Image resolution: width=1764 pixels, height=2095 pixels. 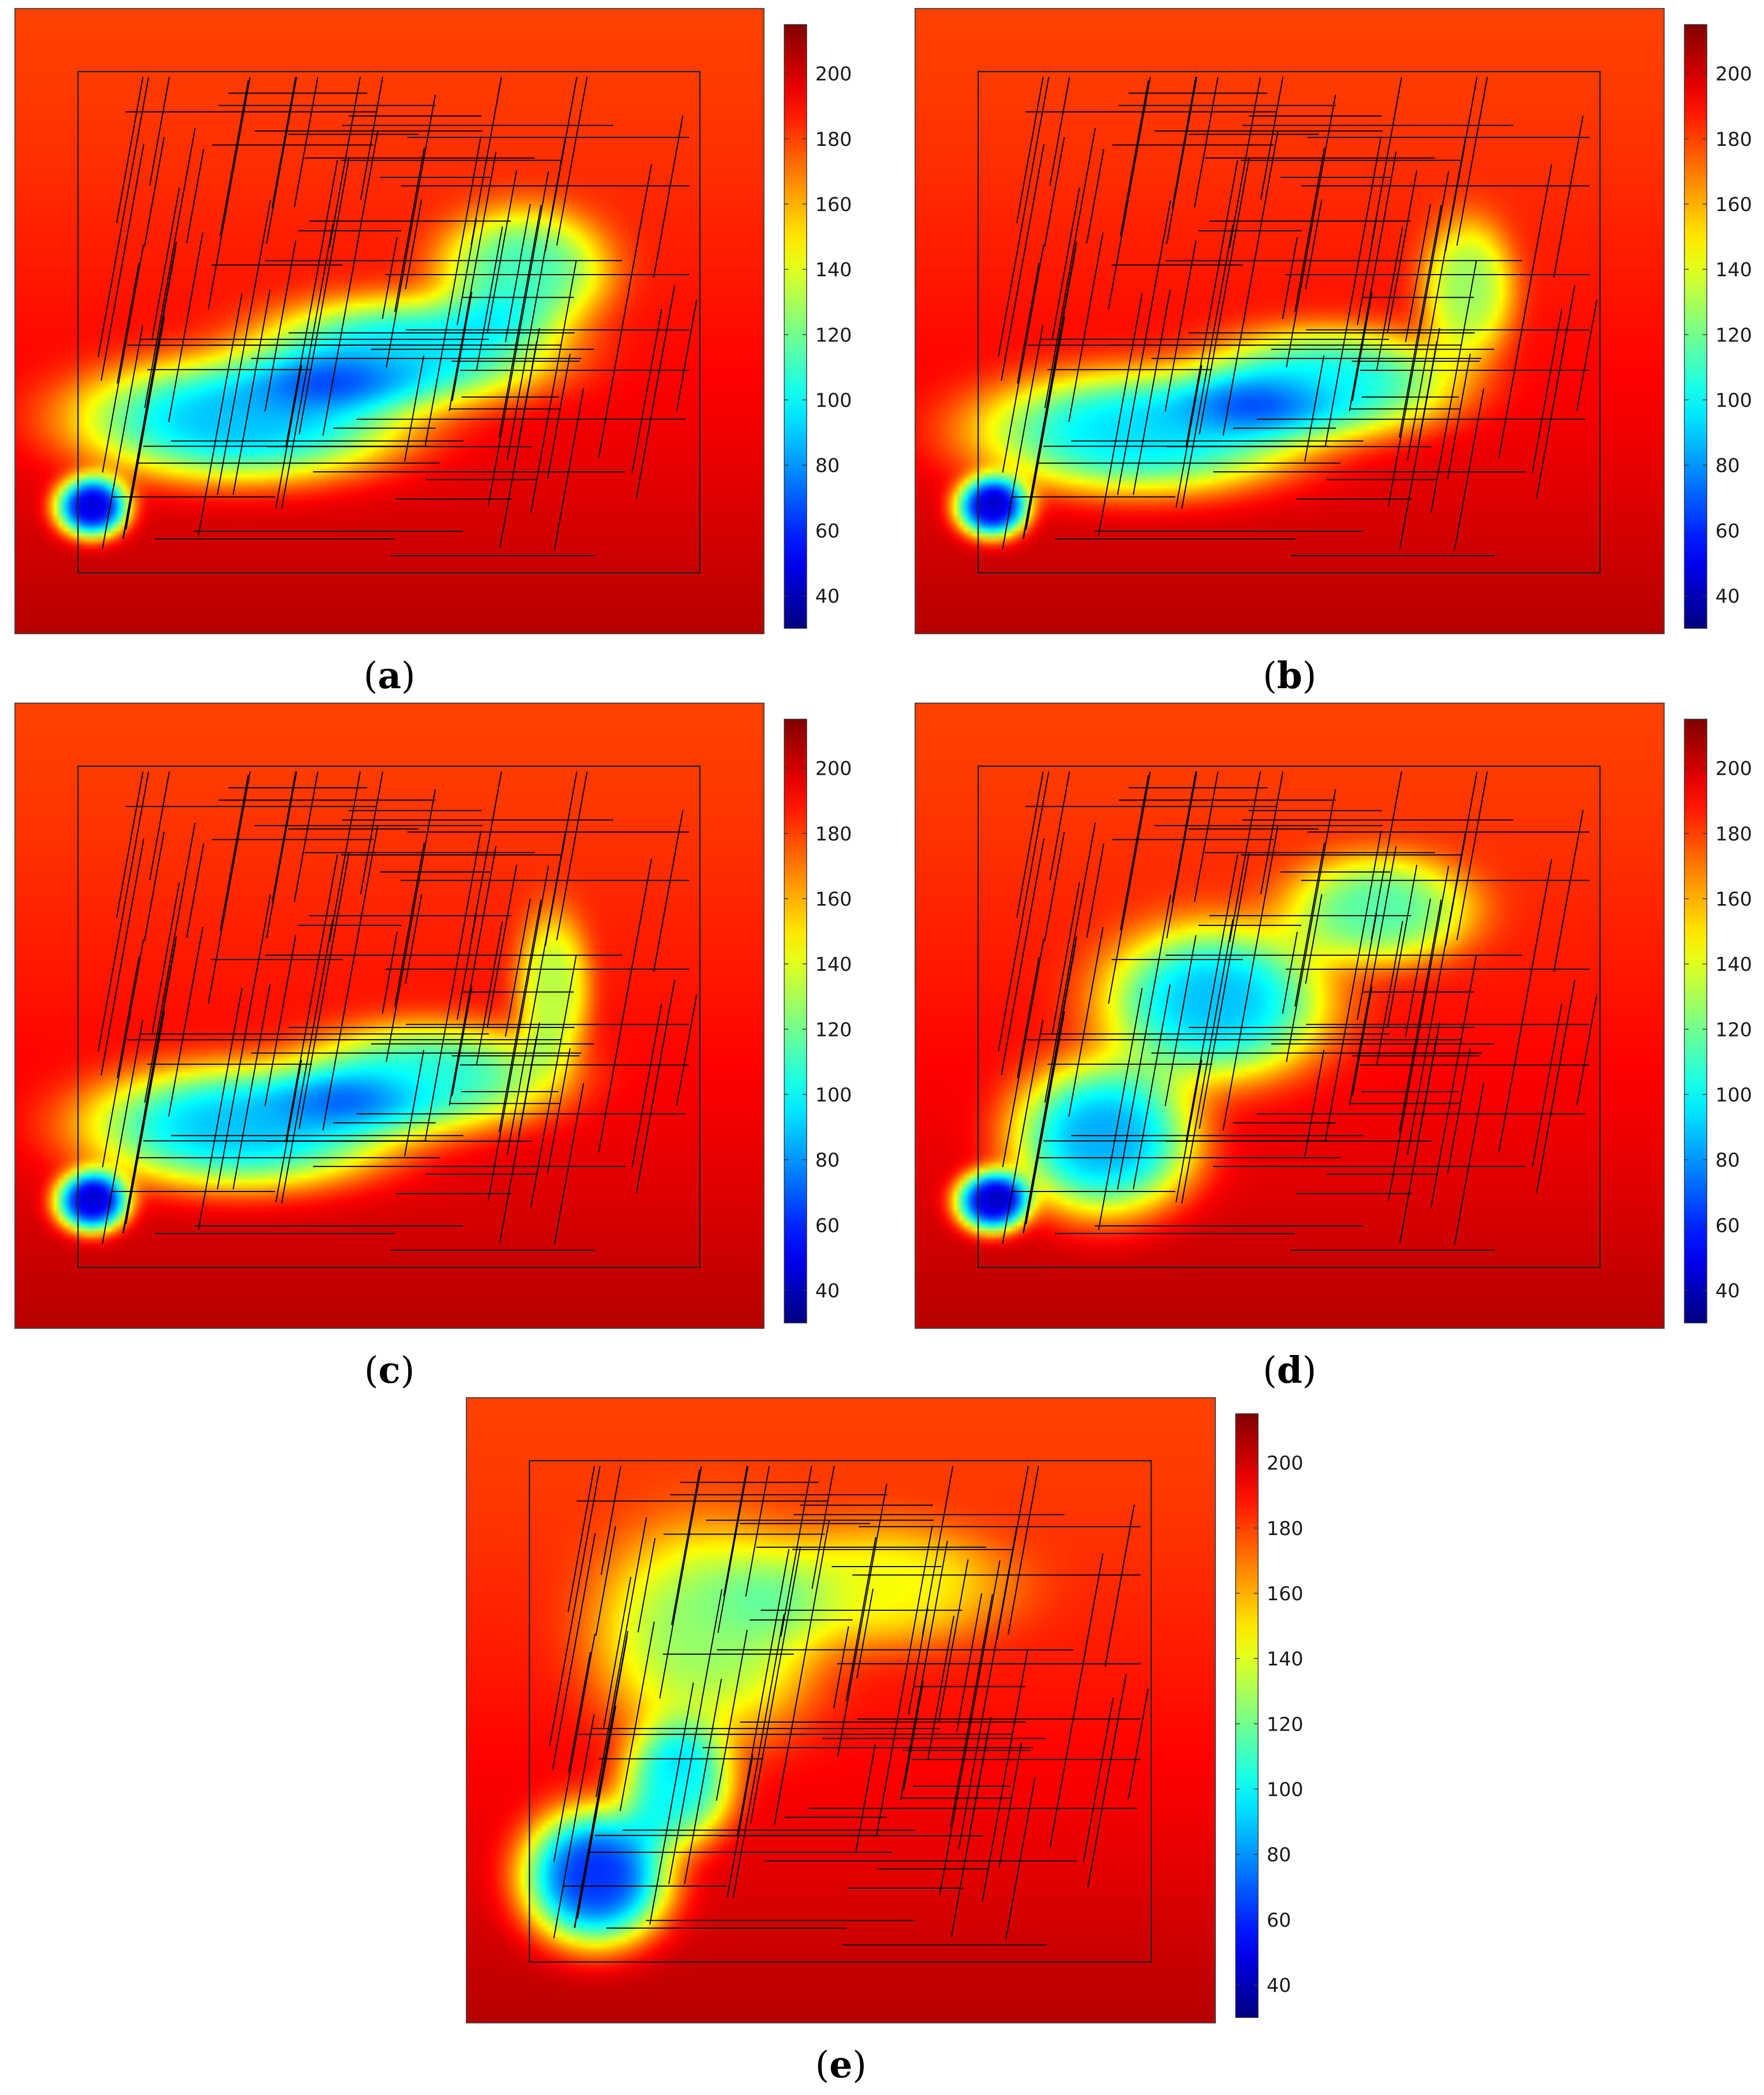 What do you see at coordinates (1285, 1594) in the screenshot?
I see `colorbar-tick-label: 160` at bounding box center [1285, 1594].